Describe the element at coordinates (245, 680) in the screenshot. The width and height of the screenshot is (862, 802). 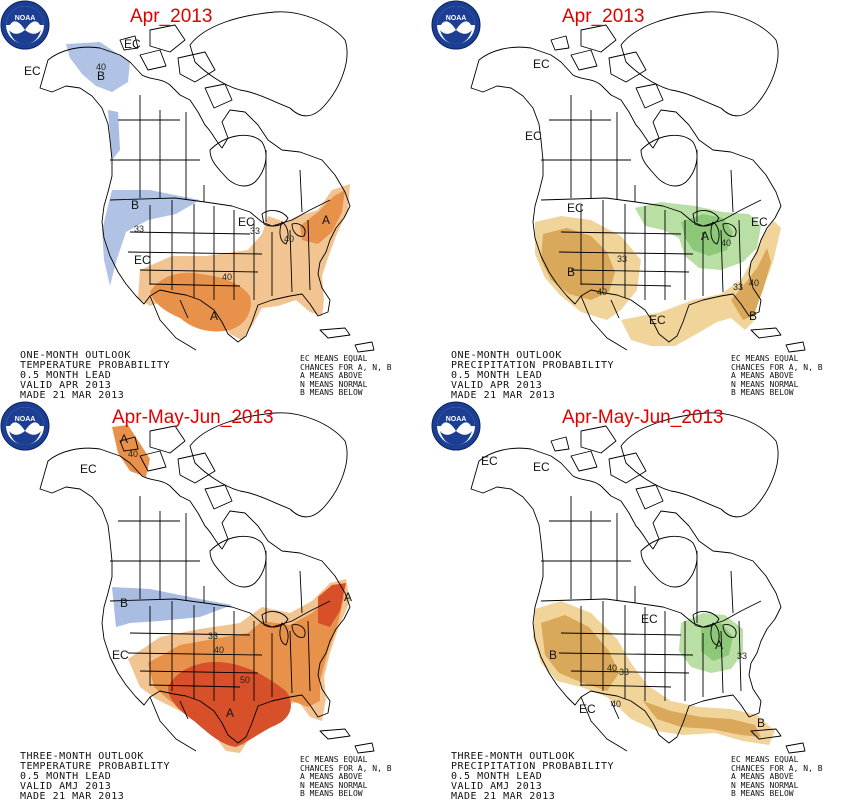
I see `contour-50: 50` at that location.